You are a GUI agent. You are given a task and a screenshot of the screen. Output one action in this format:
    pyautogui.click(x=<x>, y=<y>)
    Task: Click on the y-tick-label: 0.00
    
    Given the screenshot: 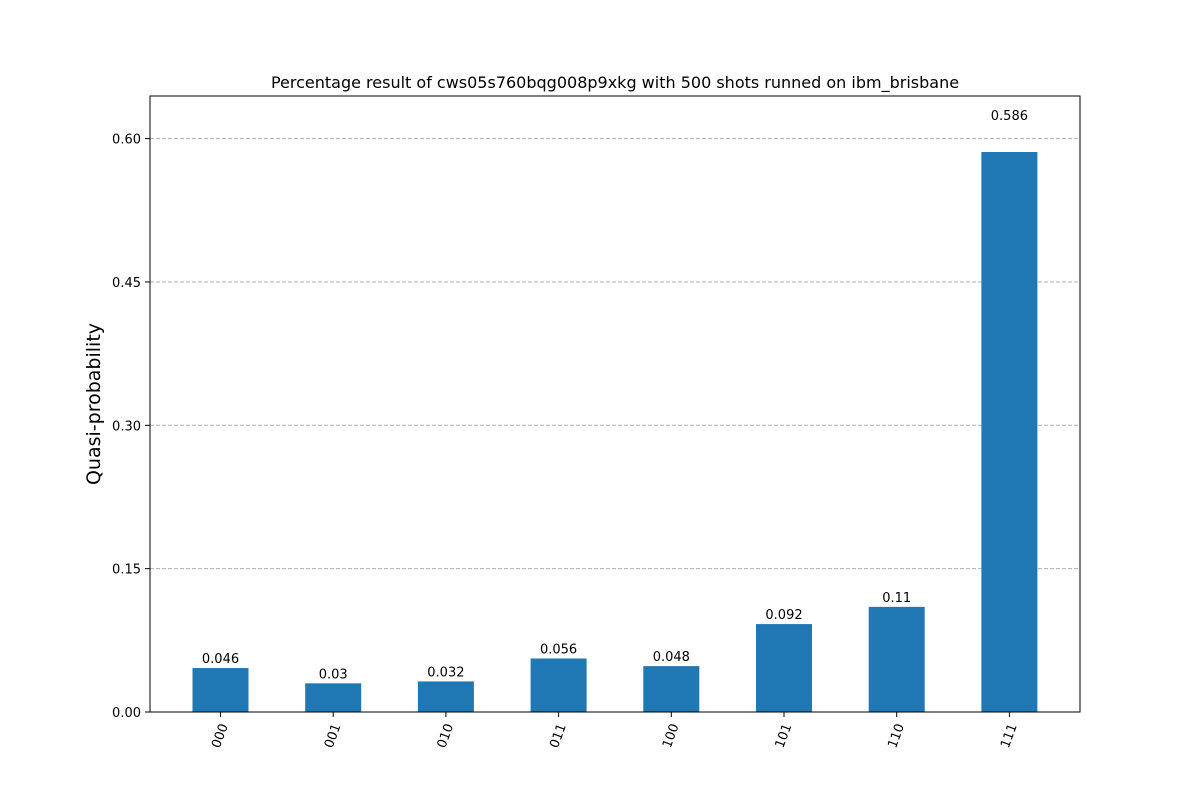 What is the action you would take?
    pyautogui.click(x=126, y=713)
    